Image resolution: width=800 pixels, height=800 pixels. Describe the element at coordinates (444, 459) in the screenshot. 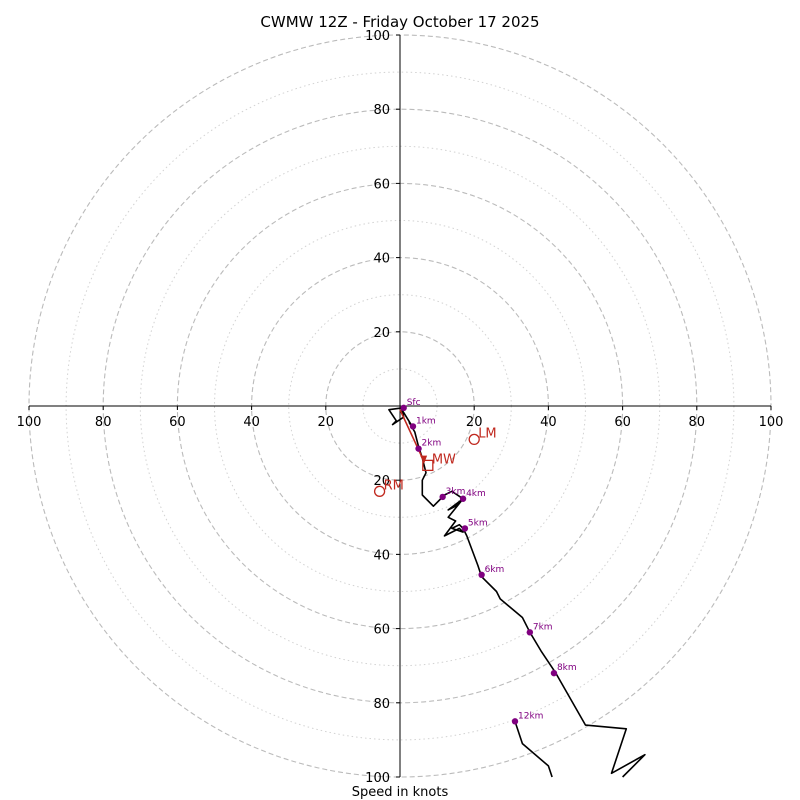

I see `storm-motion-label: MW` at that location.